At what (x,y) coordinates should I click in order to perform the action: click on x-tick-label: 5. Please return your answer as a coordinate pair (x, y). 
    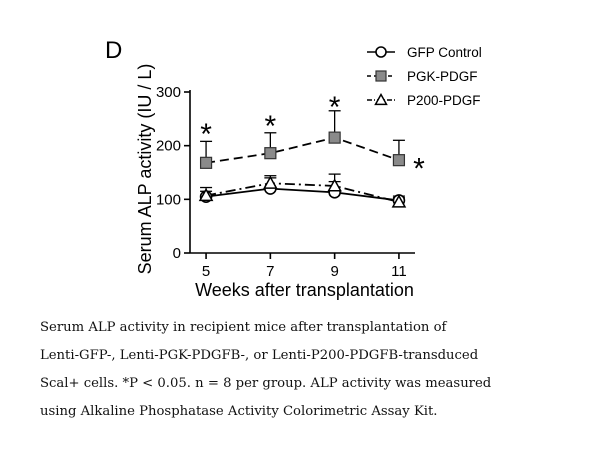
    Looking at the image, I should click on (206, 271).